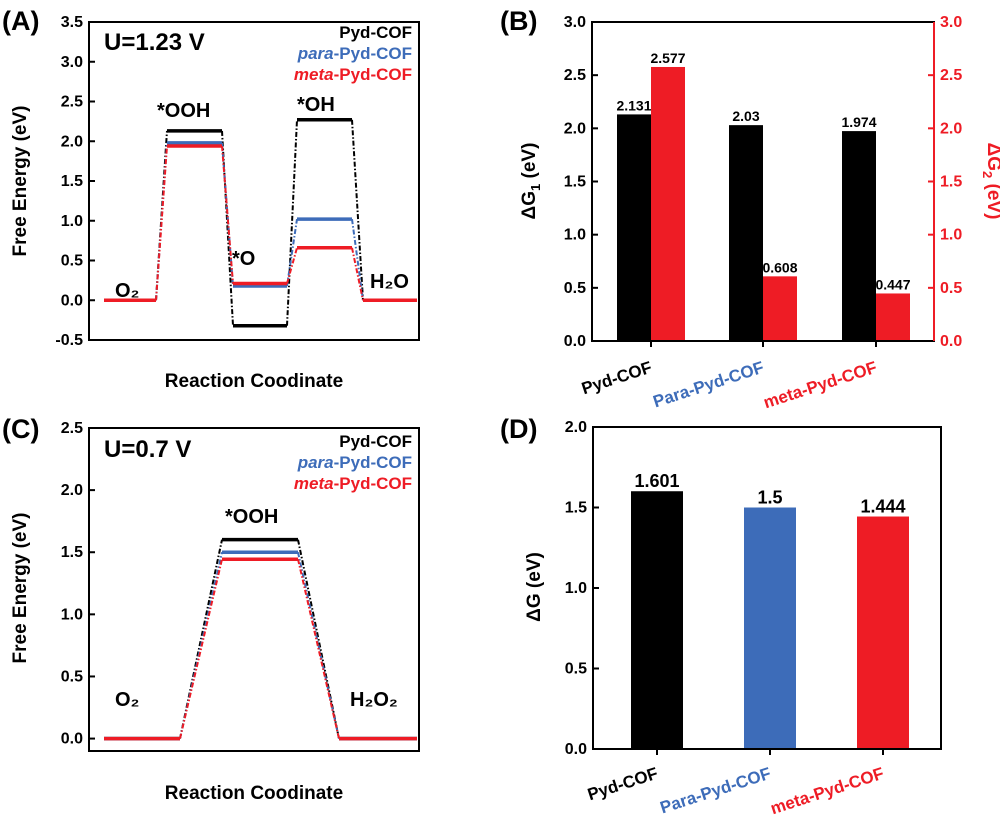 The width and height of the screenshot is (1000, 826). I want to click on panel-a-legend-pyd: Pyd-COF, so click(375, 32).